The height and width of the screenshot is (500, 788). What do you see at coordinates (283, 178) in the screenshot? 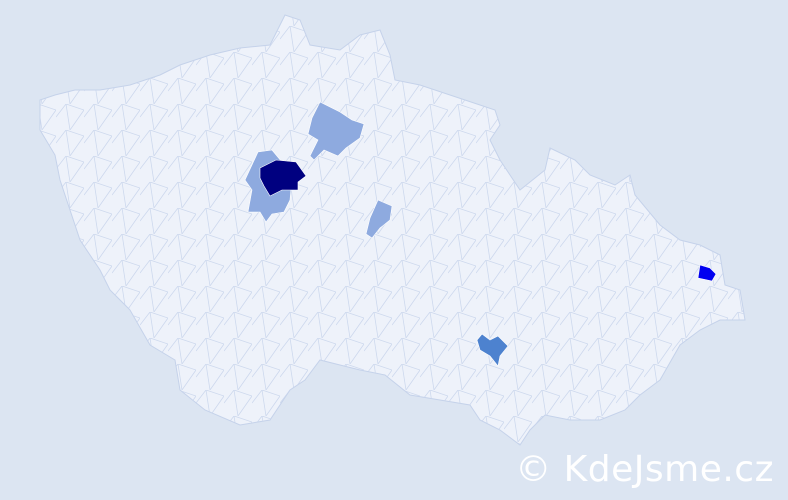
I see `region-prague` at bounding box center [283, 178].